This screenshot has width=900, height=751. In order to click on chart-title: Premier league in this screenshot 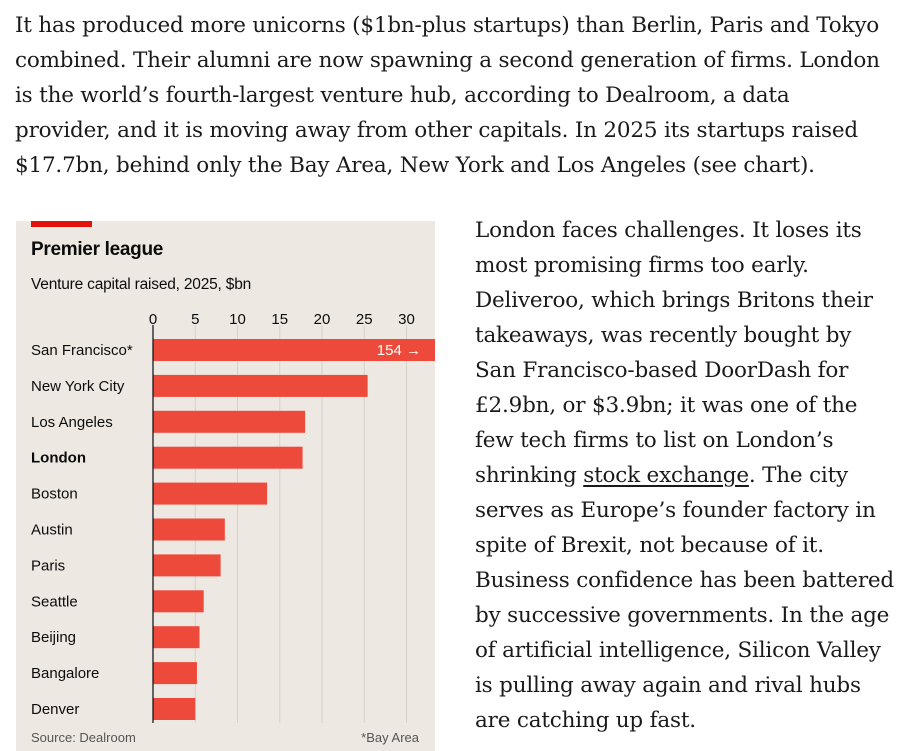, I will do `click(97, 249)`.